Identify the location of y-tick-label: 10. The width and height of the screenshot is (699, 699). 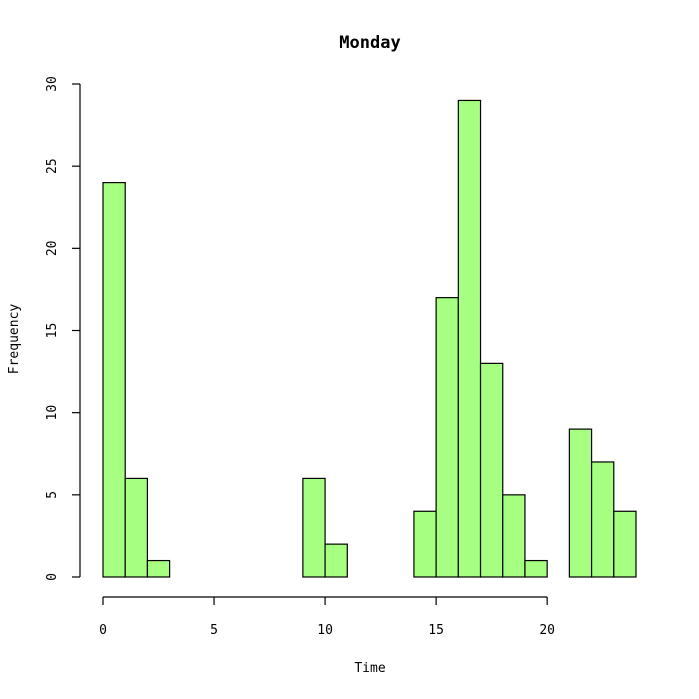
(52, 413).